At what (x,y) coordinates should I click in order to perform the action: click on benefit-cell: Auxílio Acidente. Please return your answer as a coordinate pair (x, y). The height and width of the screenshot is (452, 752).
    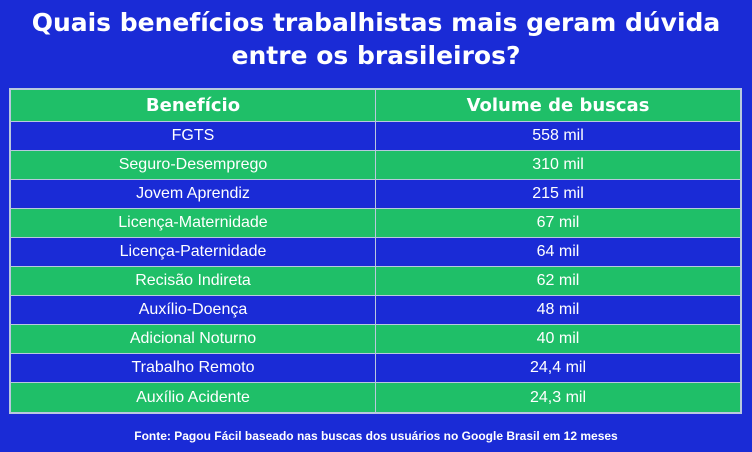
    Looking at the image, I should click on (193, 397).